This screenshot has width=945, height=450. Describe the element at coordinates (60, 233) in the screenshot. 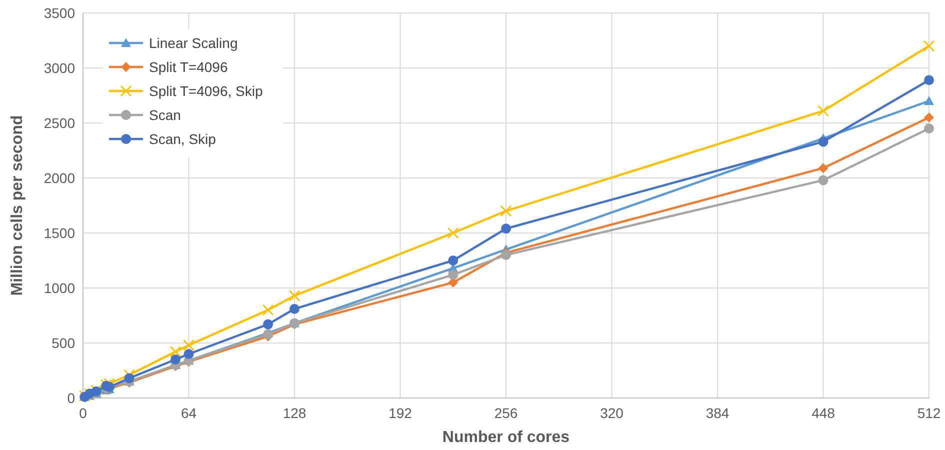

I see `y-tick-label: 1500` at that location.